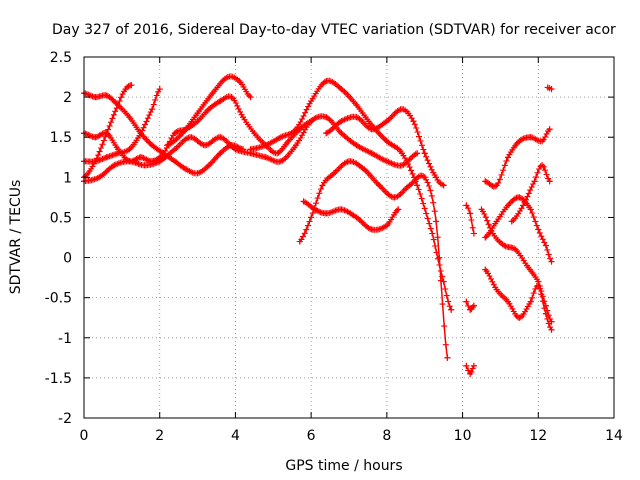  What do you see at coordinates (67, 259) in the screenshot?
I see `y-tick-label: 0` at bounding box center [67, 259].